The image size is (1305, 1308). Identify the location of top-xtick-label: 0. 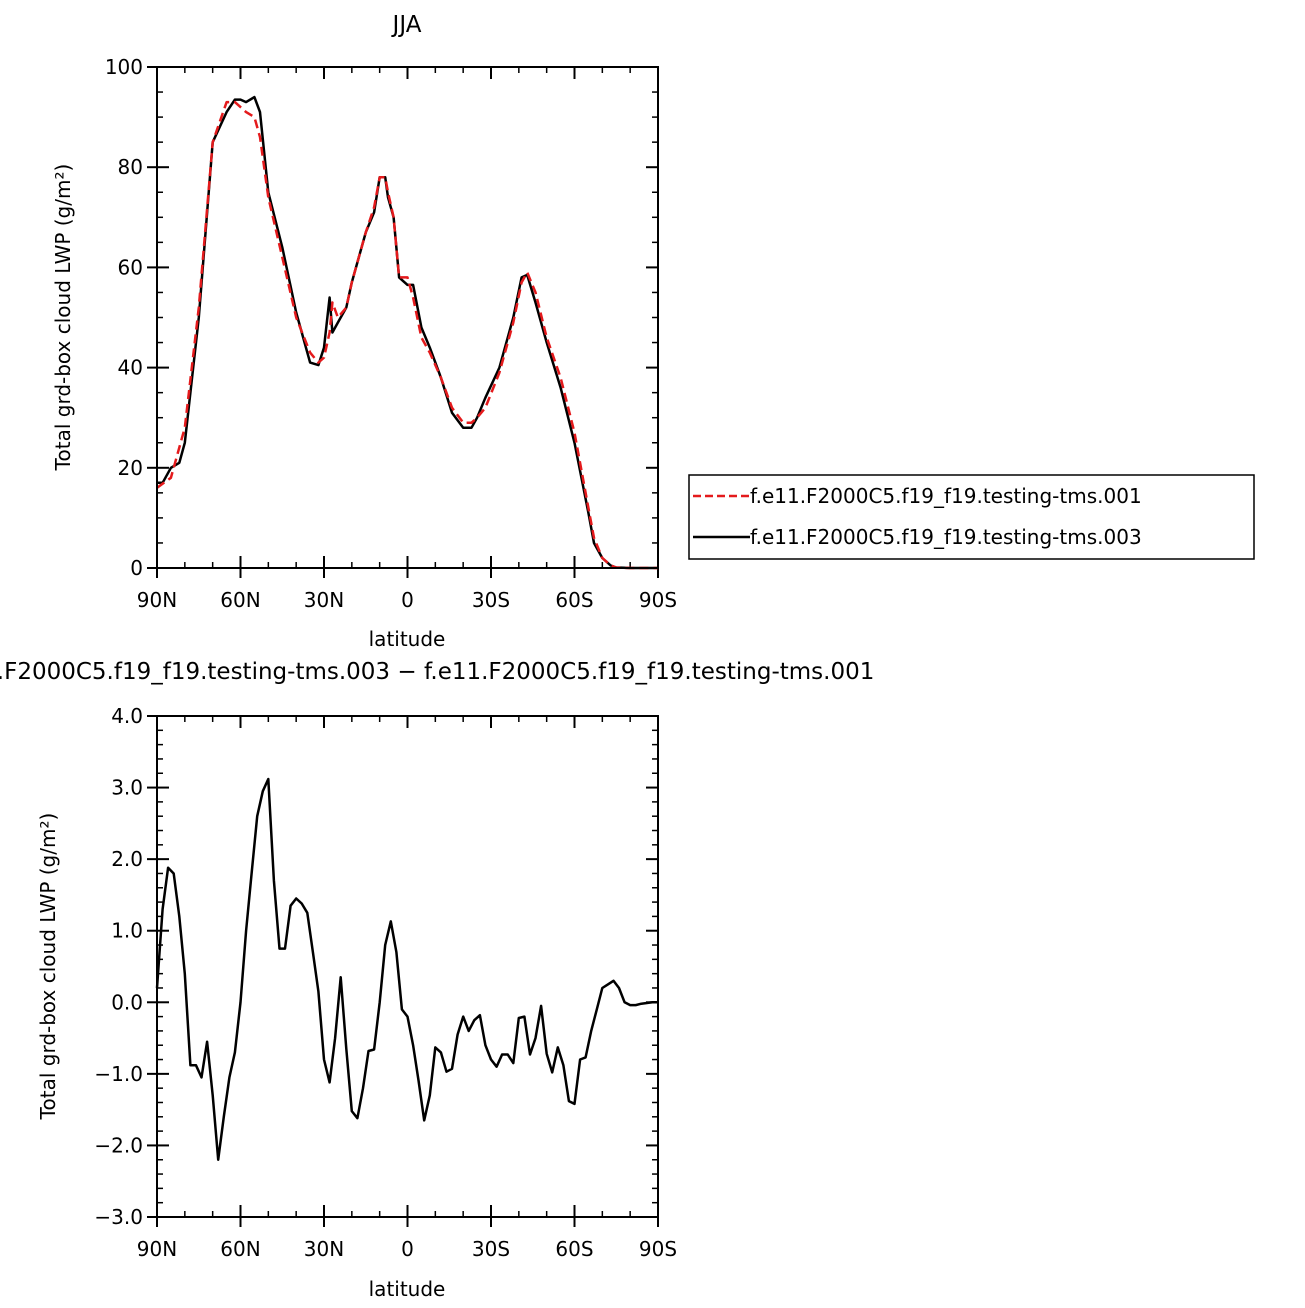
(407, 600).